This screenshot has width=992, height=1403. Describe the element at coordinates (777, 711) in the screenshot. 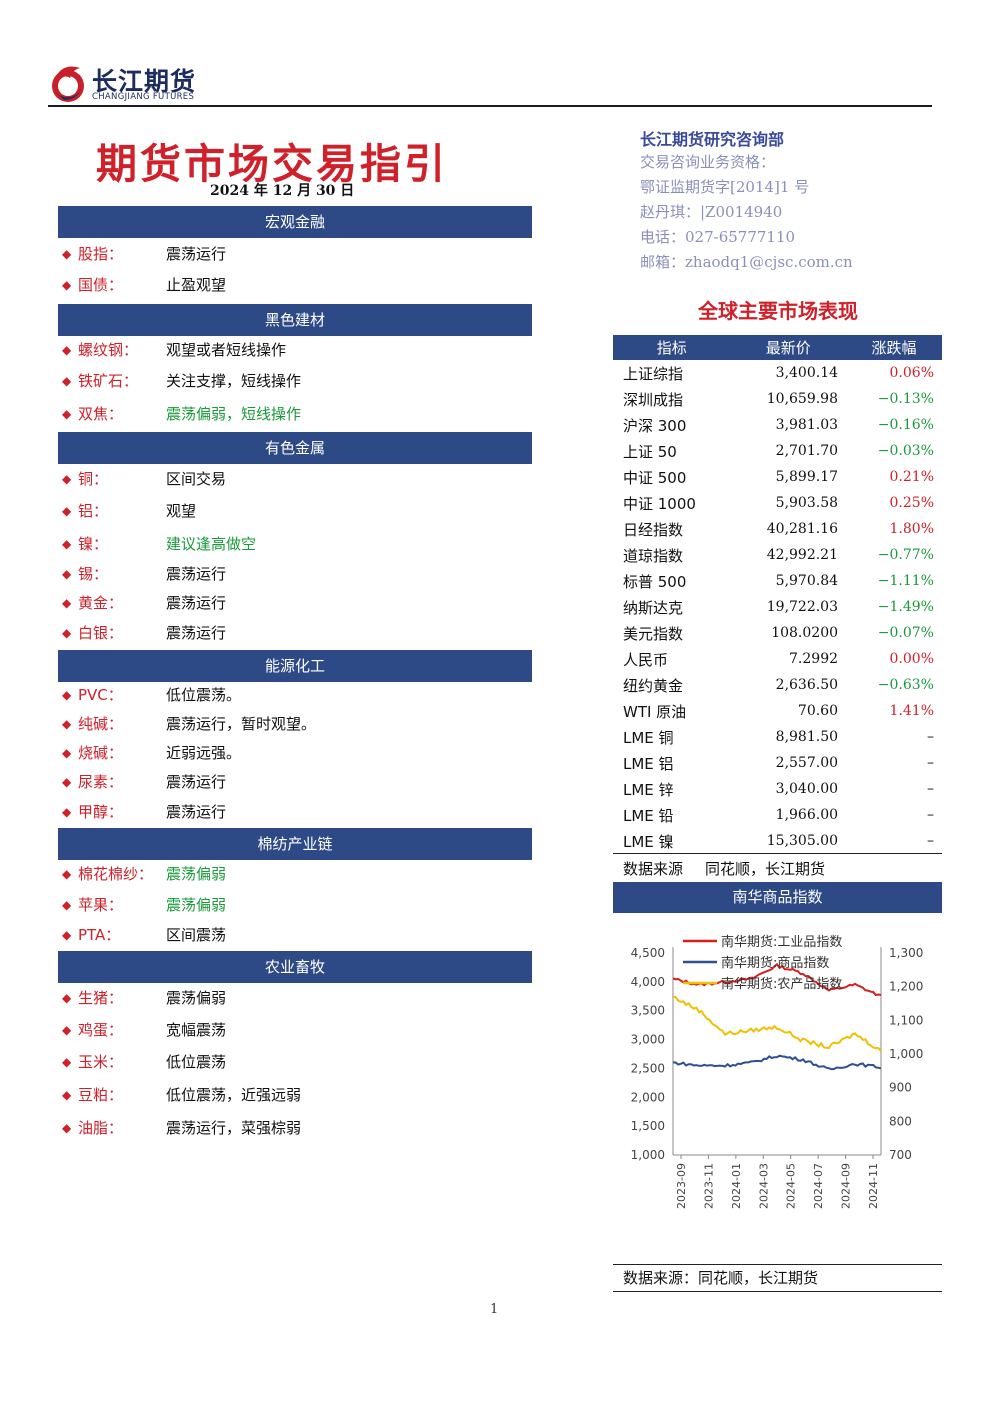

I see `table-row: WTI 原油 70.60 1.41%` at that location.